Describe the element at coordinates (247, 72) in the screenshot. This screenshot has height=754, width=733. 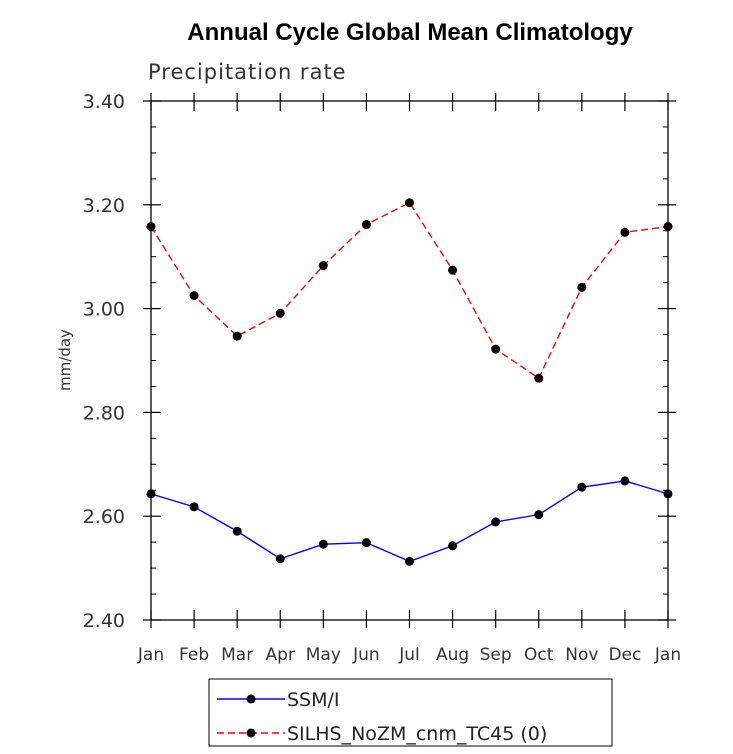
I see `chart-subtitle: Precipitation rate` at that location.